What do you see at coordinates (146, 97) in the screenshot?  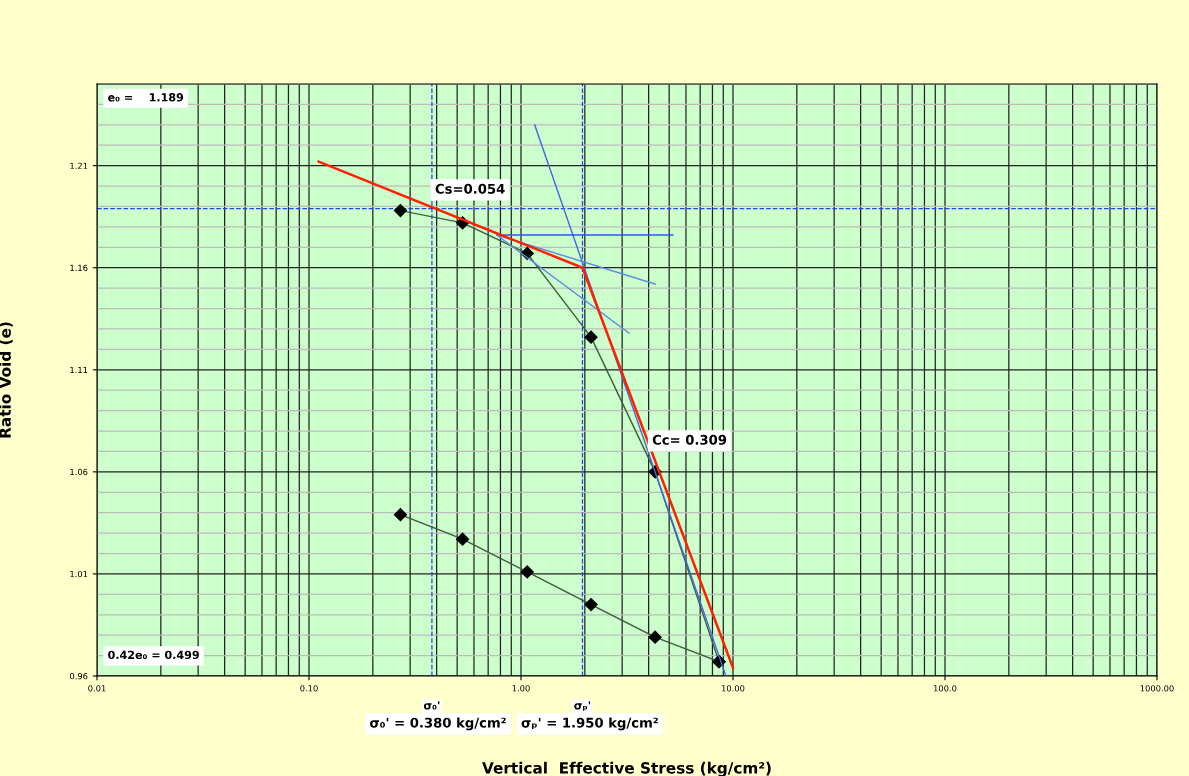 I see `annotation: e₀ = 1.189` at bounding box center [146, 97].